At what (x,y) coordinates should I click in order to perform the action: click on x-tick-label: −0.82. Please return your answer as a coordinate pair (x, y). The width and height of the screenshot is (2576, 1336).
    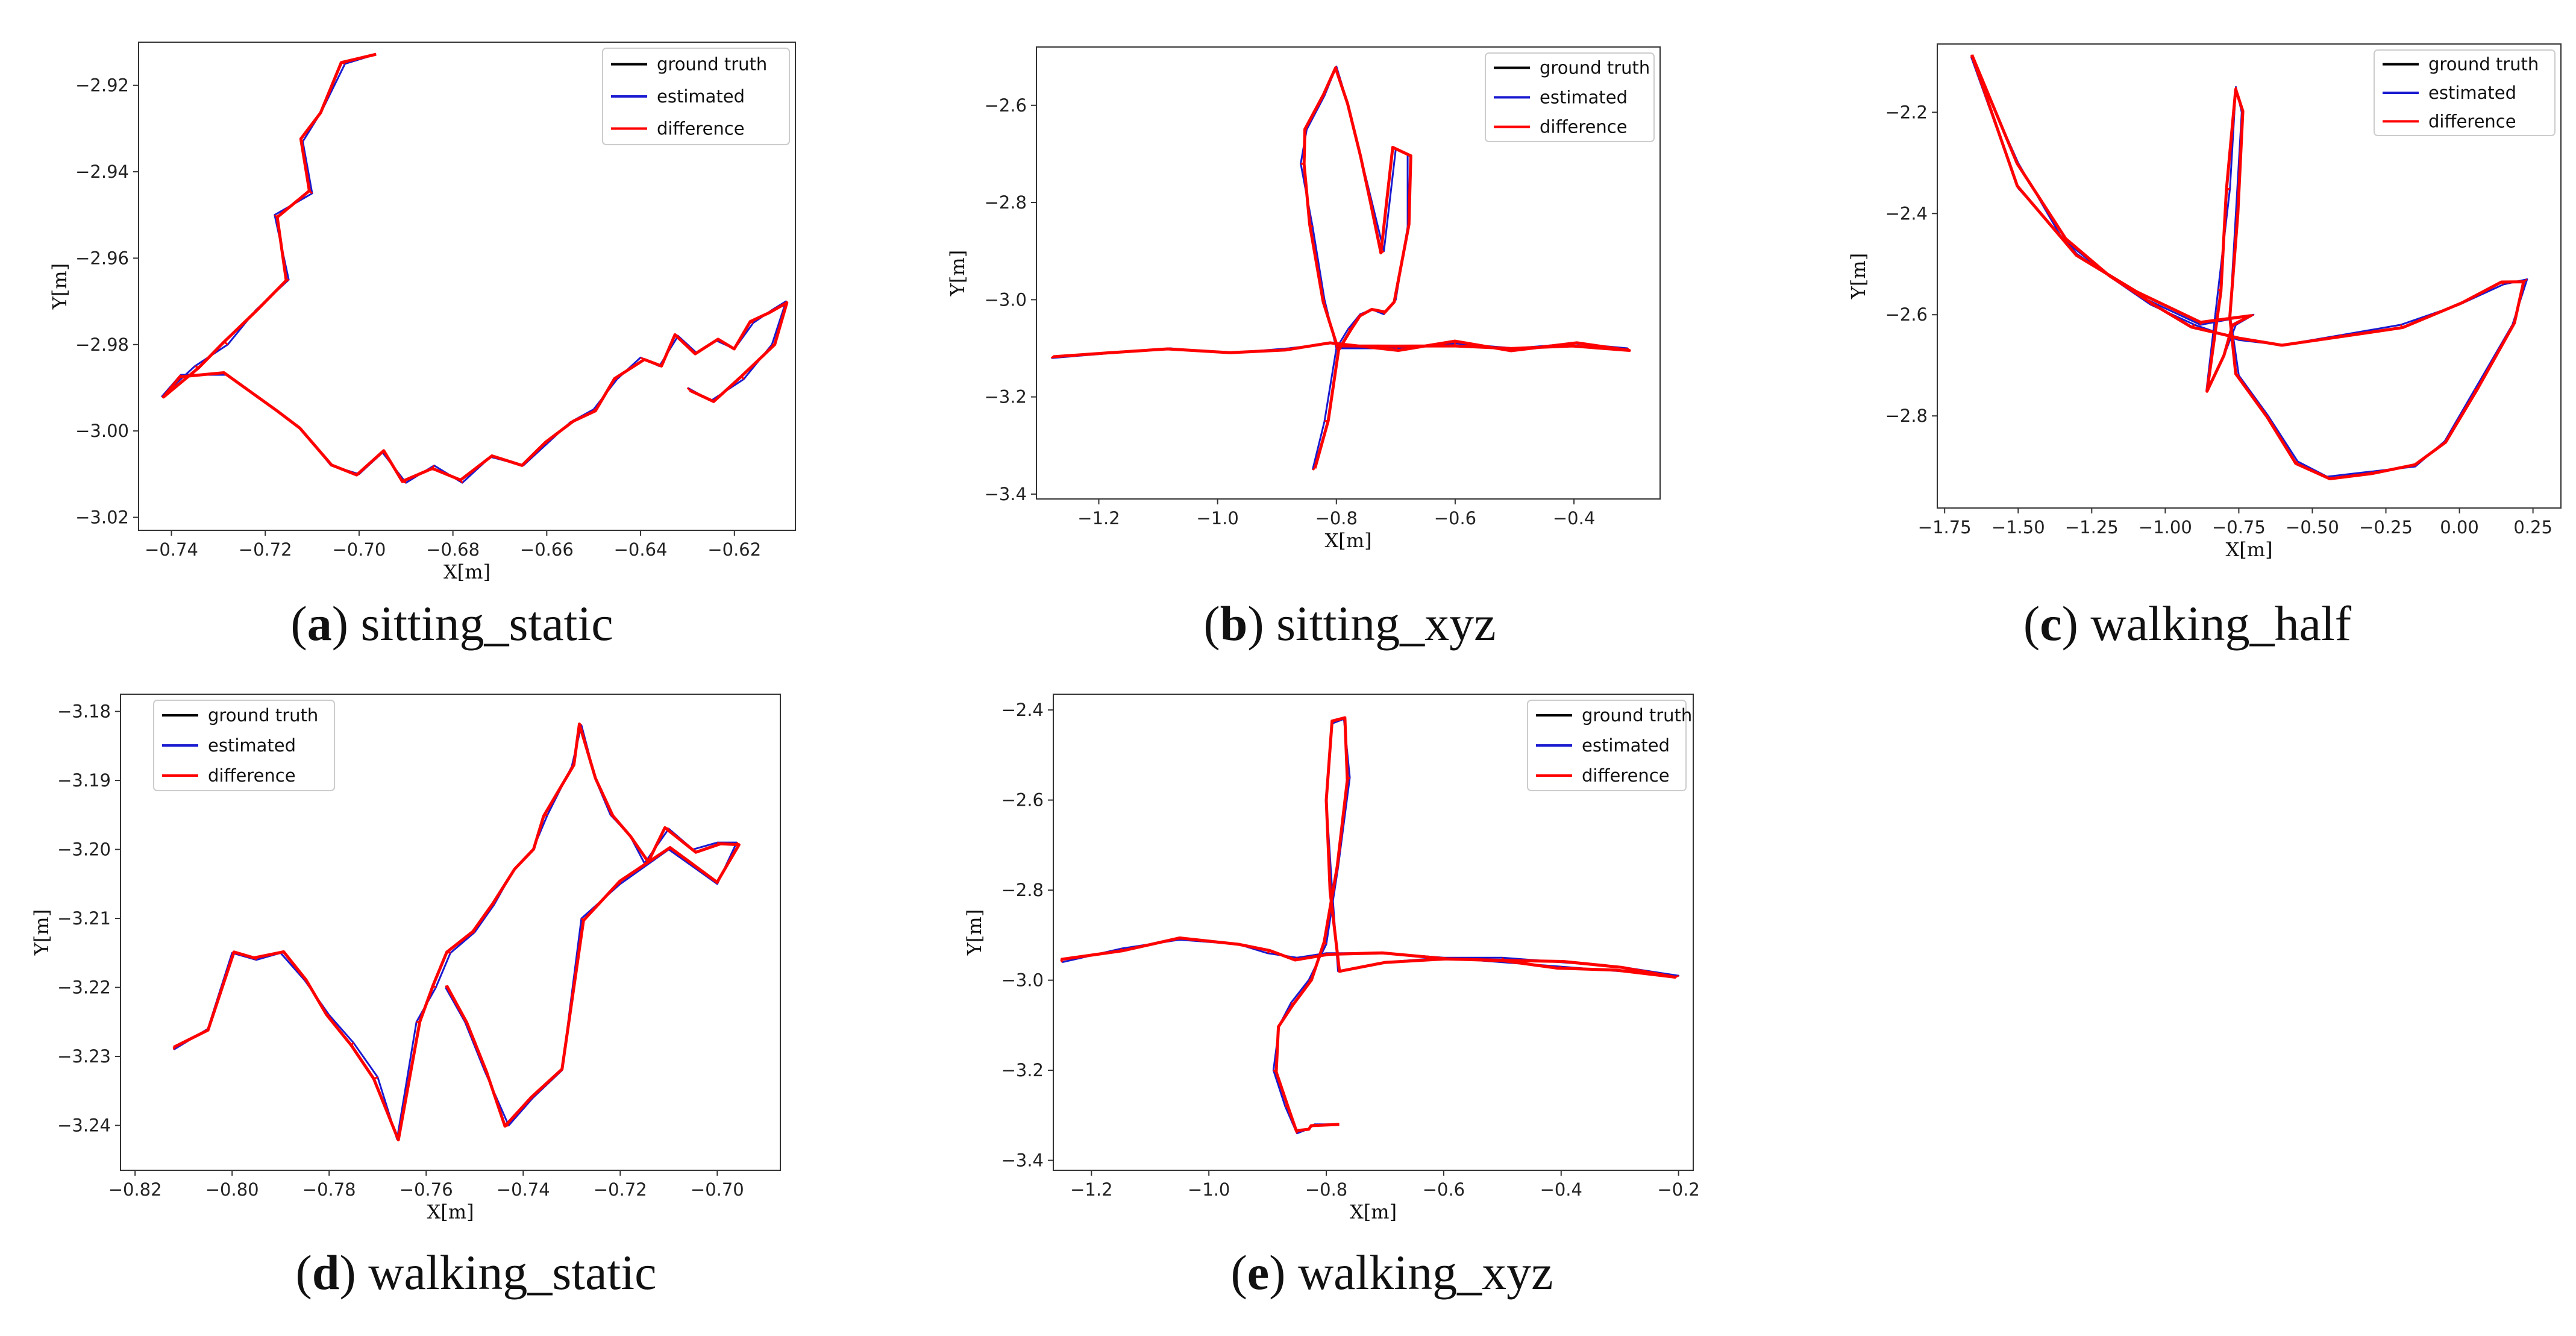
    Looking at the image, I should click on (135, 1189).